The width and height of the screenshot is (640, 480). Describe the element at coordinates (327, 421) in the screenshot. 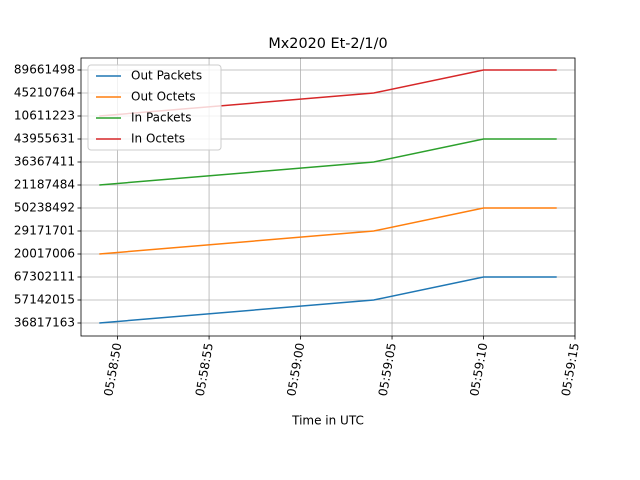

I see `x-axis-label: Time in UTC` at that location.